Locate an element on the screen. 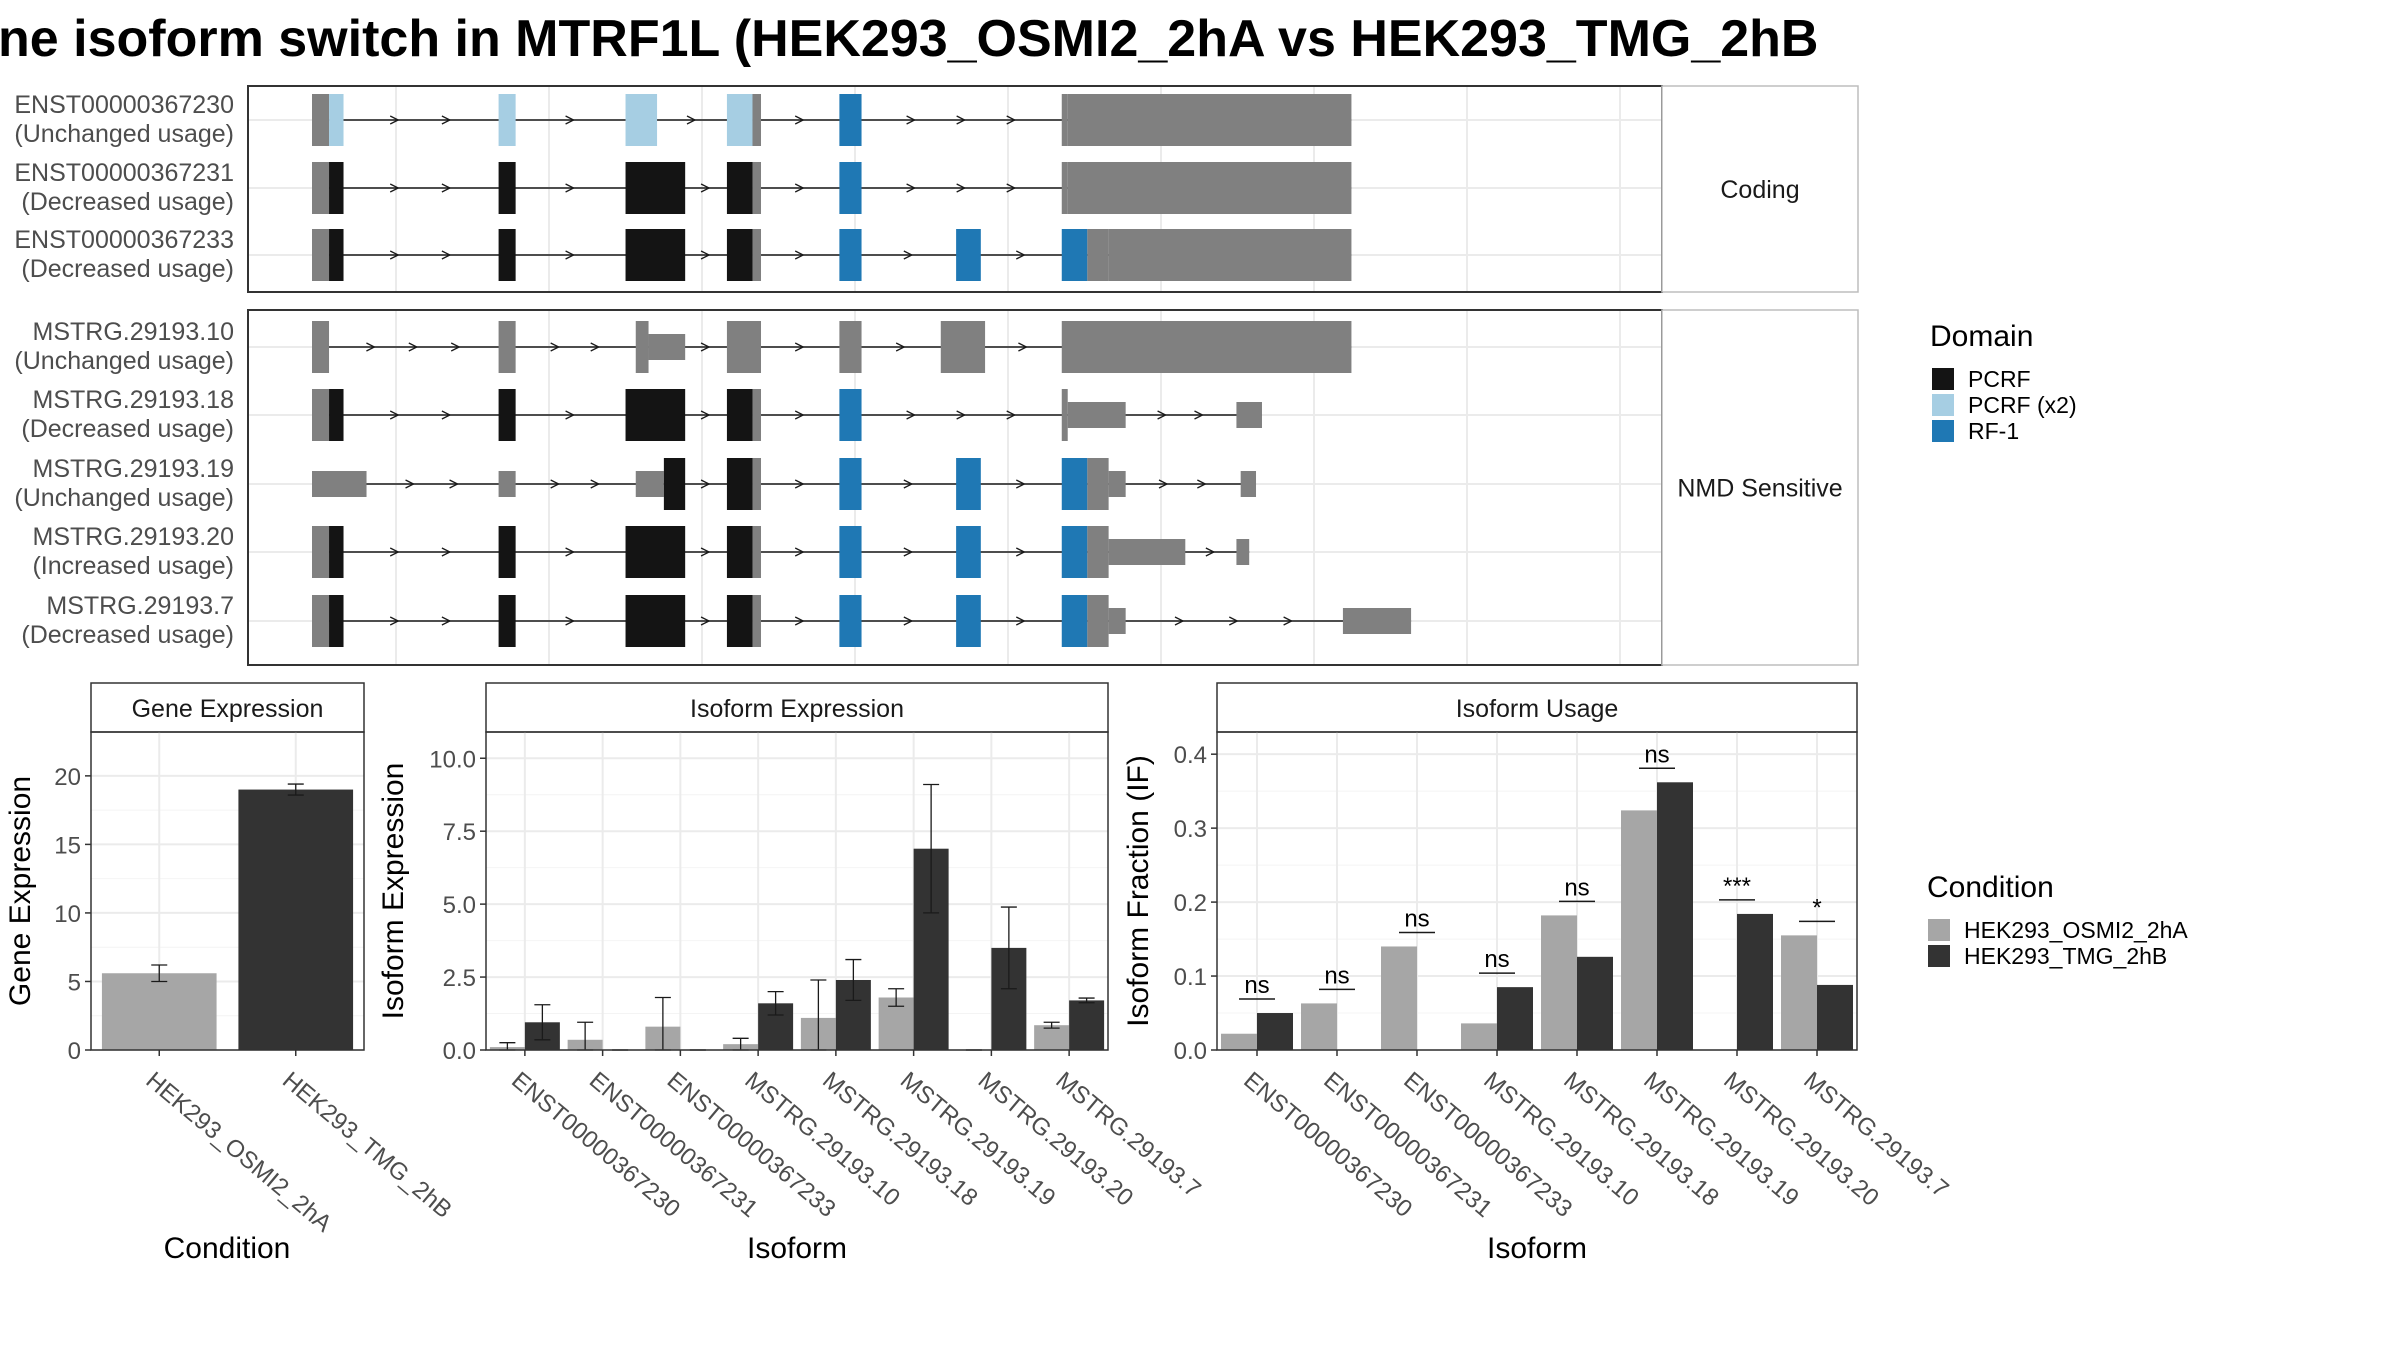  significance-label: * is located at coordinates (1816, 907).